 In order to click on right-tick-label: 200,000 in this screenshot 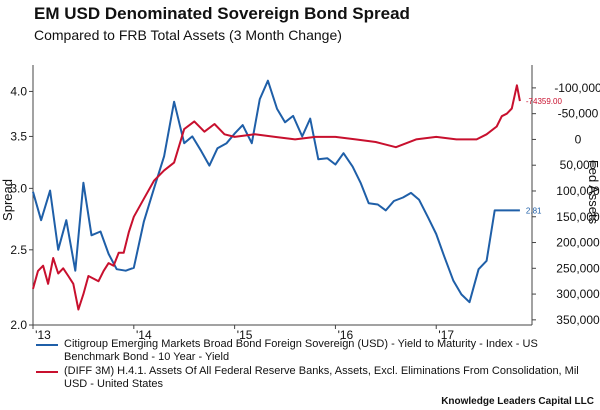, I will do `click(578, 243)`.